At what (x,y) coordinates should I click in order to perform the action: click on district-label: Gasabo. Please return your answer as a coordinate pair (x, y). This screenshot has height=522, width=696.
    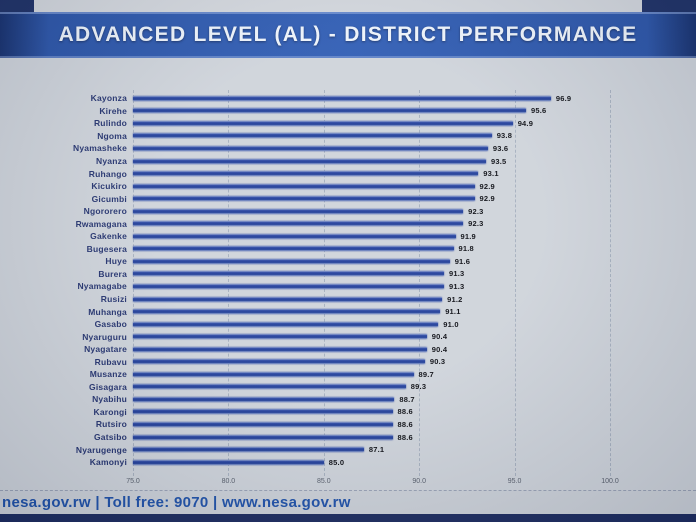
    Looking at the image, I should click on (110, 324).